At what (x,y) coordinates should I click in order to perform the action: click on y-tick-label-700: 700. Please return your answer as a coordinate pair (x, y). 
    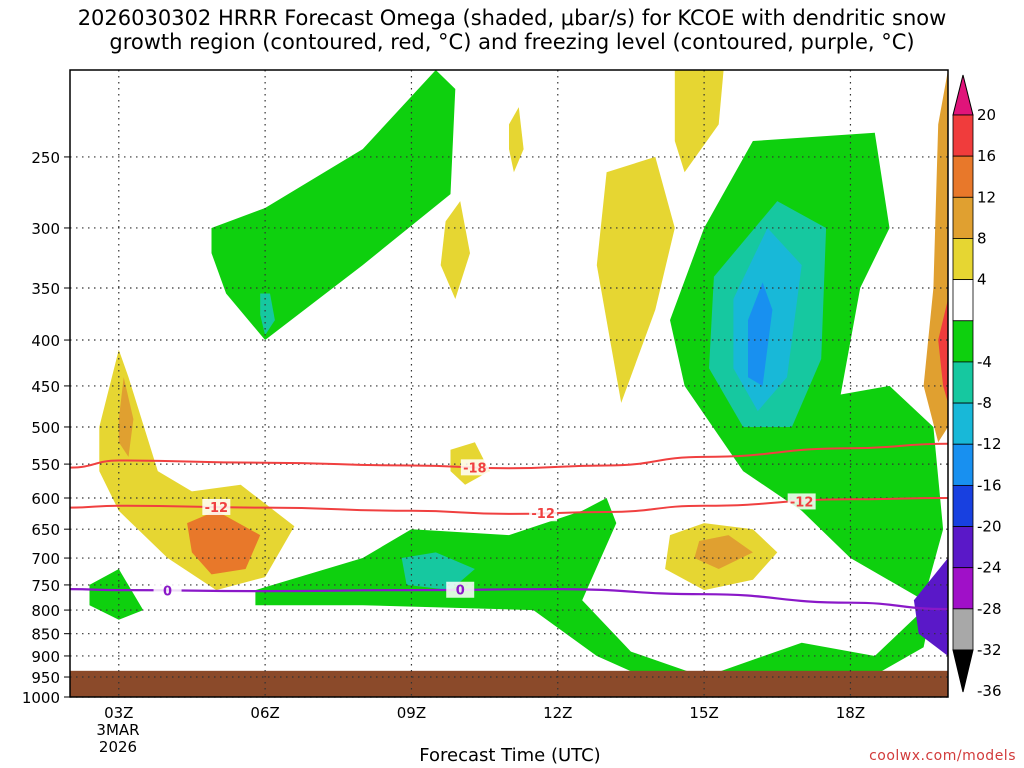
    Looking at the image, I should click on (45, 559).